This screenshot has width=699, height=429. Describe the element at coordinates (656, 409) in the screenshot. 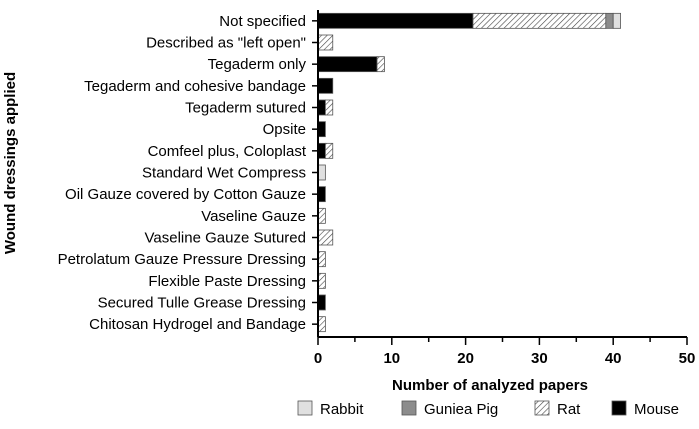

I see `legend-label: Mouse` at that location.